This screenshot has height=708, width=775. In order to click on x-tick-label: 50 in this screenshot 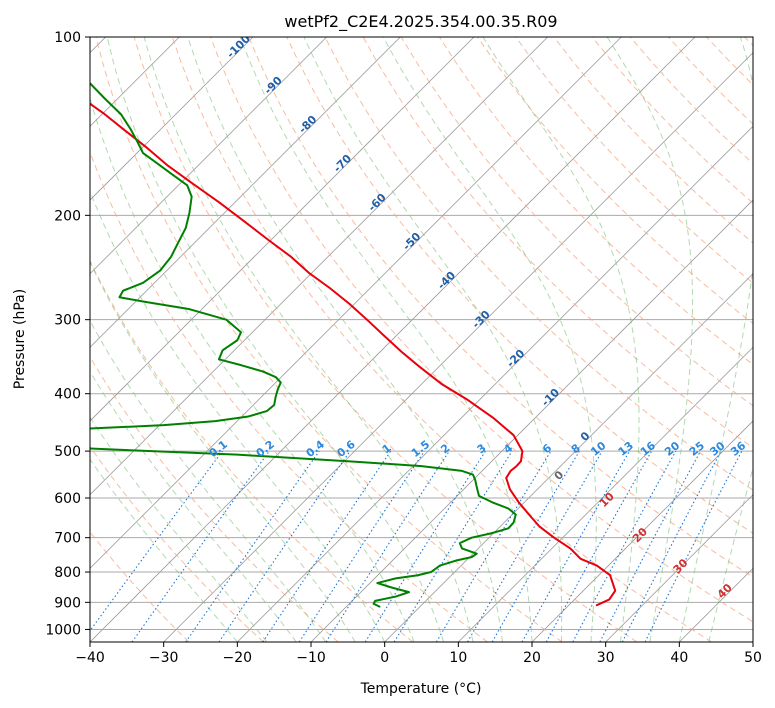, I will do `click(753, 658)`.